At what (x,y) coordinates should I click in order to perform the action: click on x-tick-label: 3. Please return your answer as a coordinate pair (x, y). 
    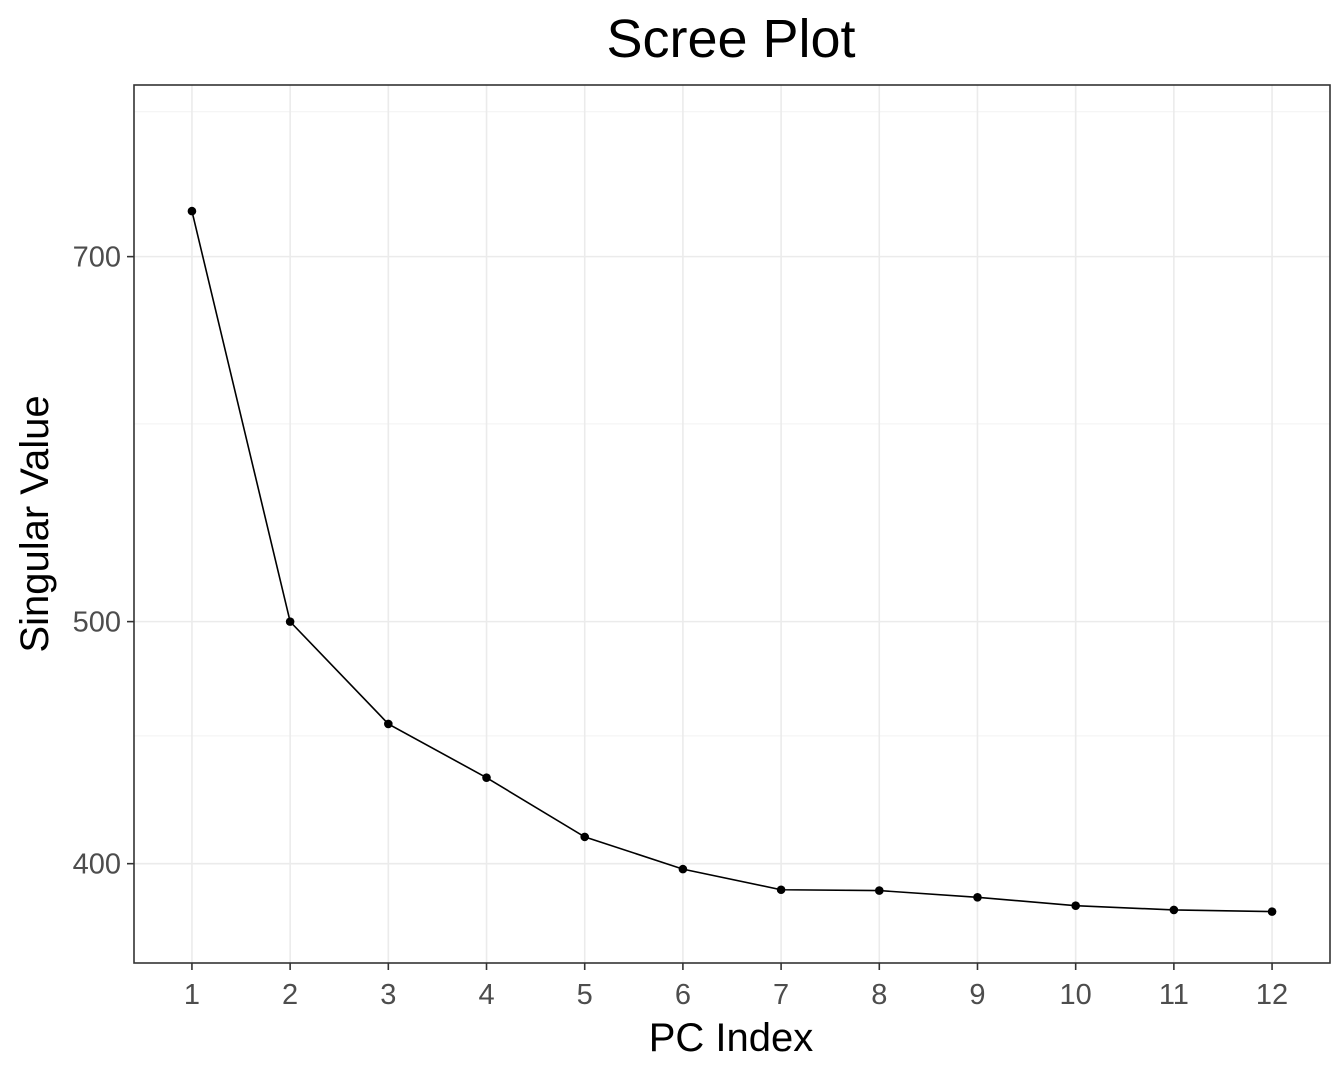
    Looking at the image, I should click on (388, 995).